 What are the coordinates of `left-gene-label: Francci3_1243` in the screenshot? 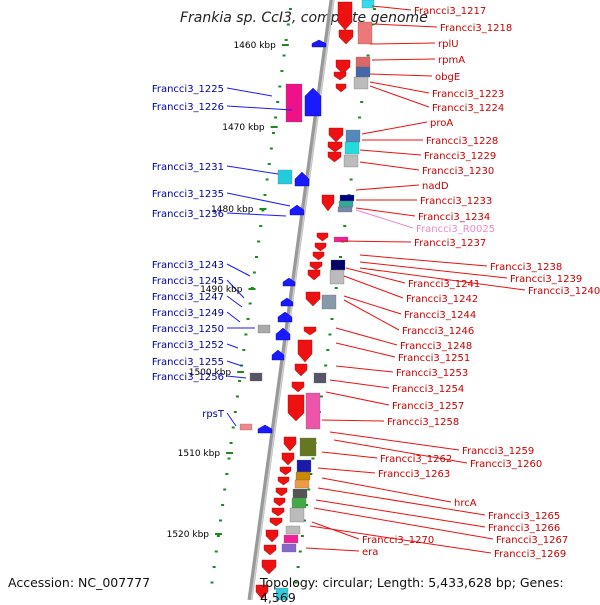 It's located at (188, 265).